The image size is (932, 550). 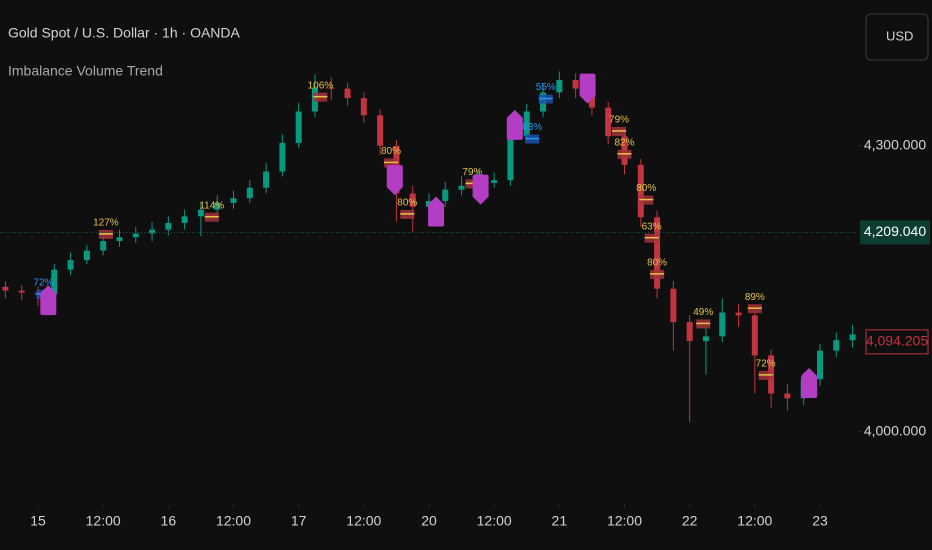 I want to click on imbalance-label: 89%, so click(x=755, y=297).